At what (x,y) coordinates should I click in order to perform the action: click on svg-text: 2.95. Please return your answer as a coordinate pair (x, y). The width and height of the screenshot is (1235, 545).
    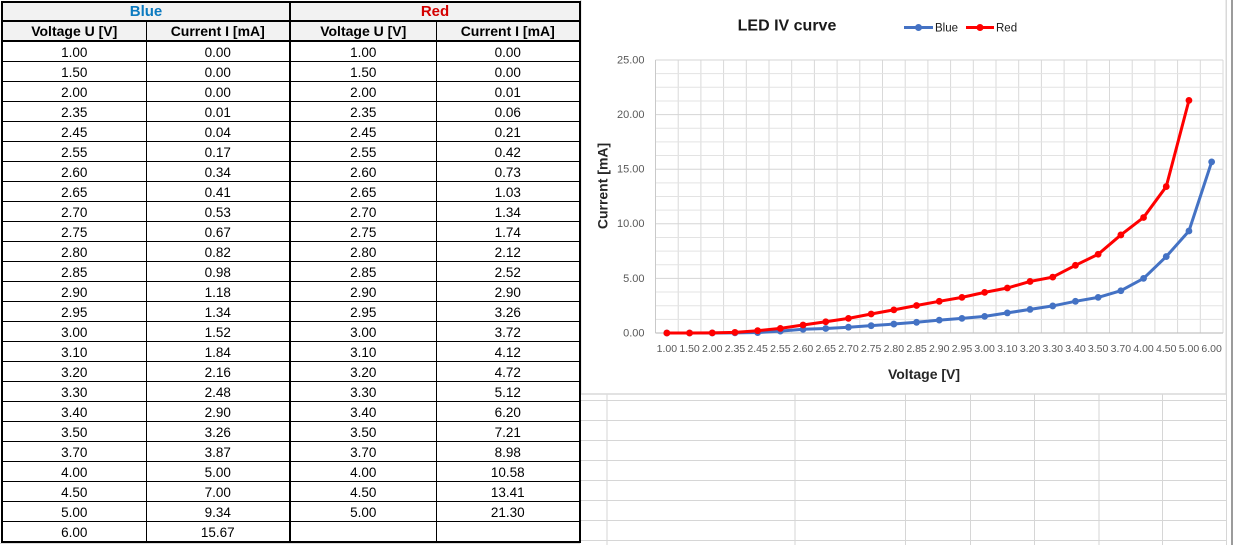
    Looking at the image, I should click on (962, 349).